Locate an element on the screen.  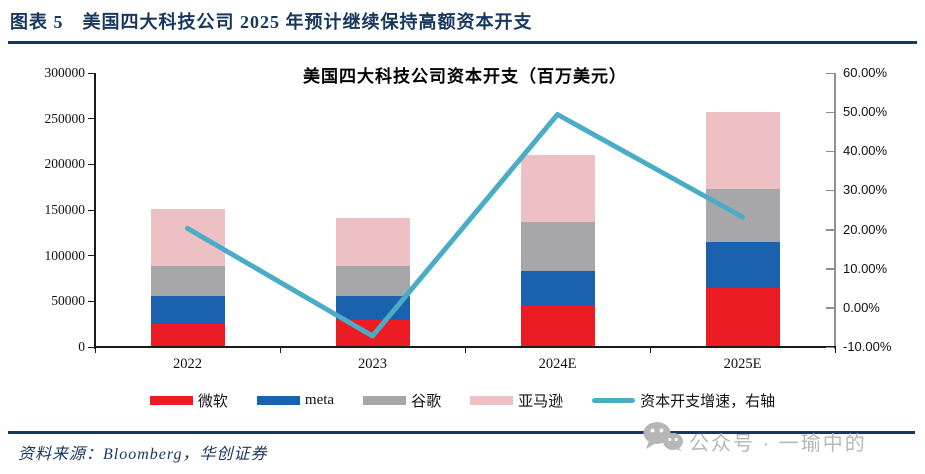
y-axis-label: 0 is located at coordinates (81, 346).